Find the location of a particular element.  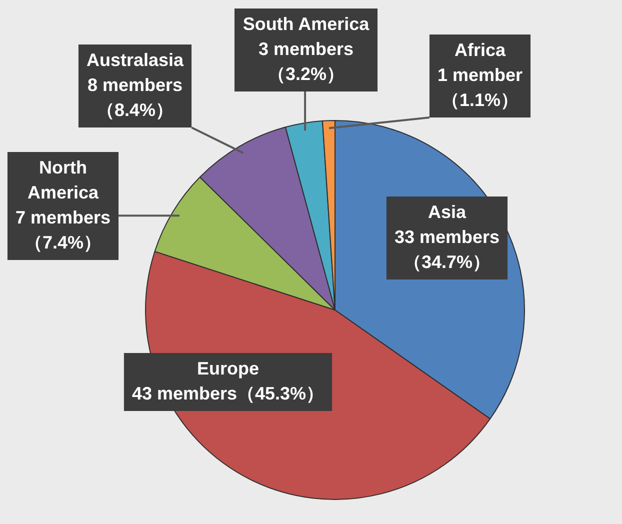

slice-label: Australasia is located at coordinates (135, 60).